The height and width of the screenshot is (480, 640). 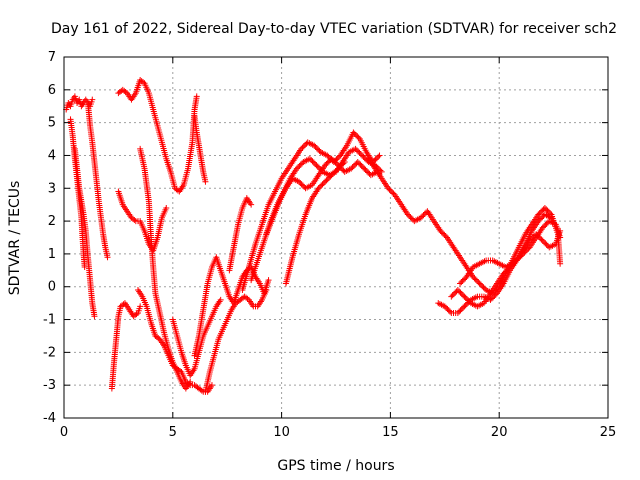 What do you see at coordinates (390, 432) in the screenshot?
I see `x-tick-label: 15` at bounding box center [390, 432].